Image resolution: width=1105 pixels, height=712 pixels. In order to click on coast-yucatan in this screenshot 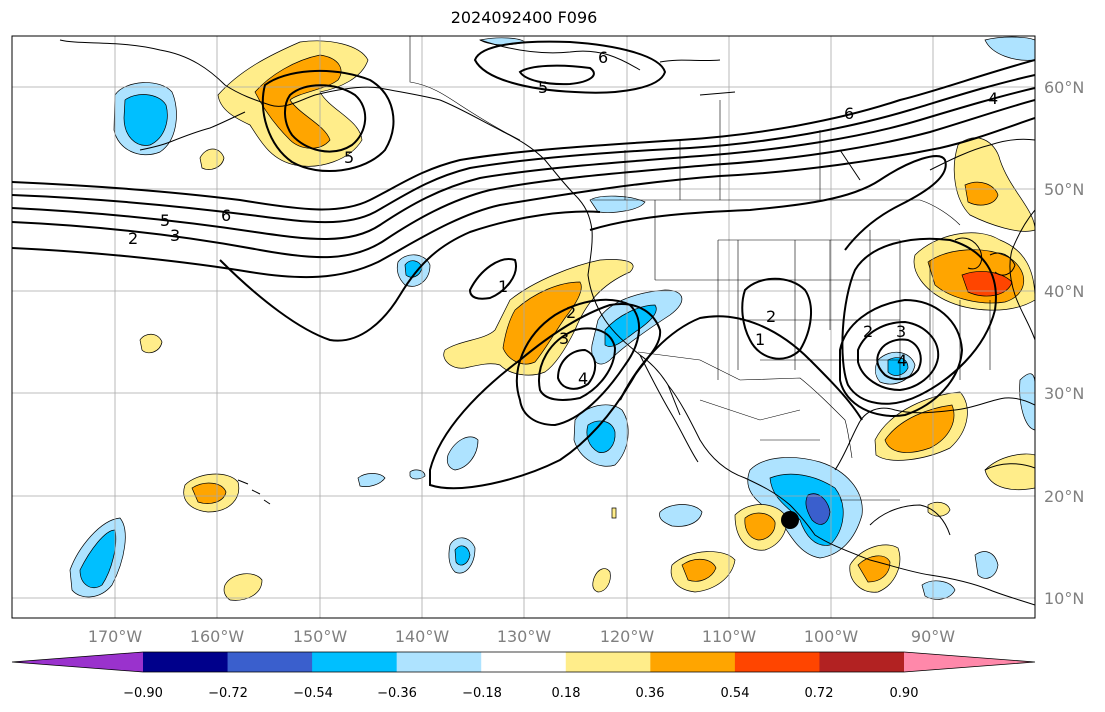, I will do `click(910, 520)`.